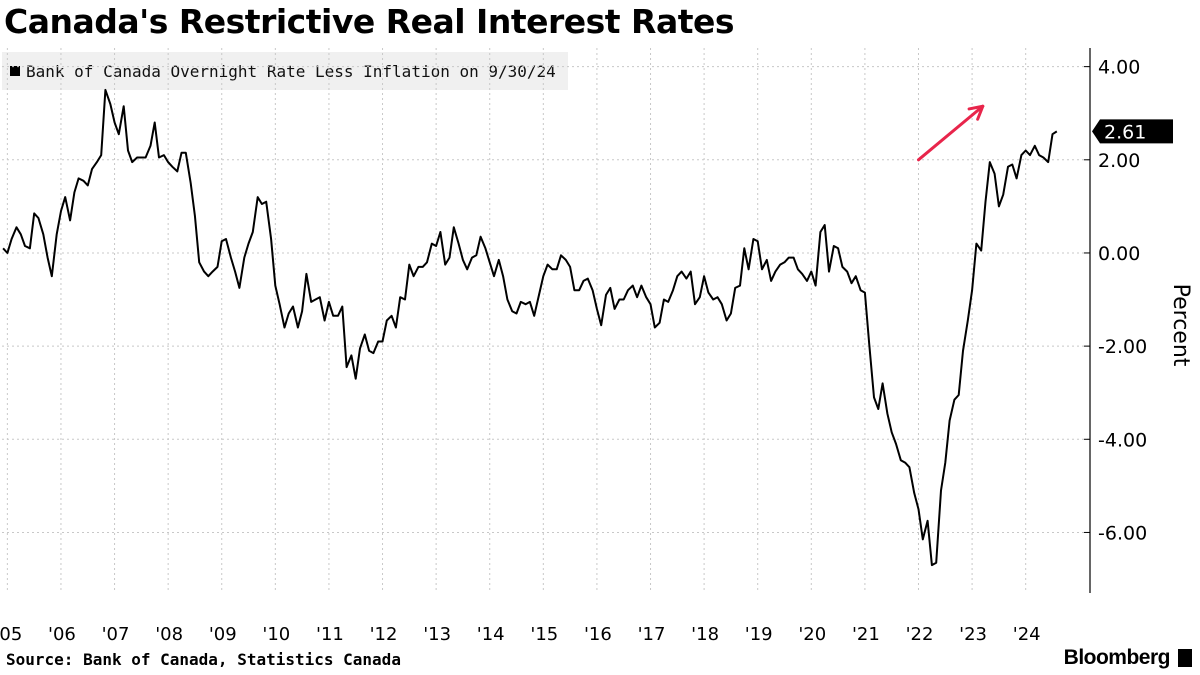 The image size is (1200, 675). I want to click on last-value-label: 2.61, so click(1125, 132).